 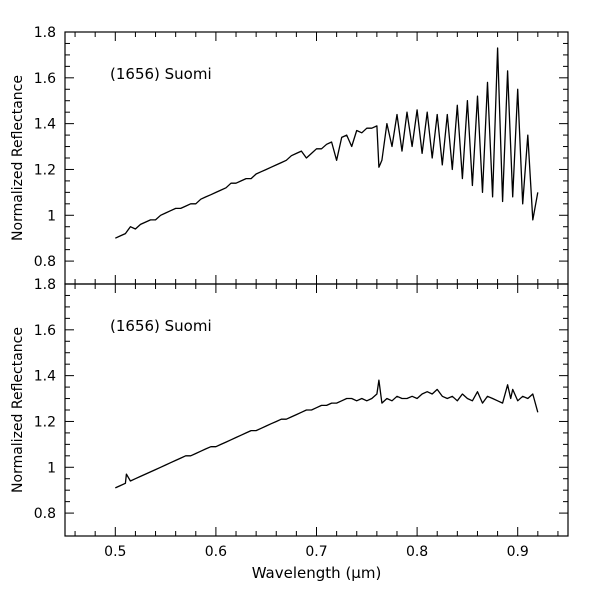 What do you see at coordinates (216, 552) in the screenshot?
I see `x-tick-label: 0.6` at bounding box center [216, 552].